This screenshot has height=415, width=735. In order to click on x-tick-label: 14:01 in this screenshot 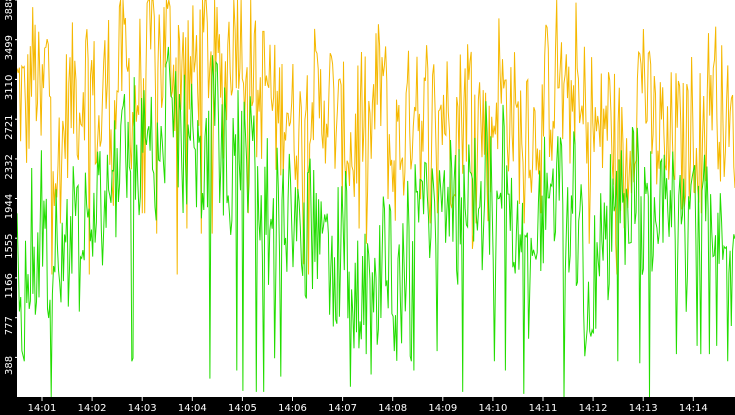, I will do `click(42, 408)`.